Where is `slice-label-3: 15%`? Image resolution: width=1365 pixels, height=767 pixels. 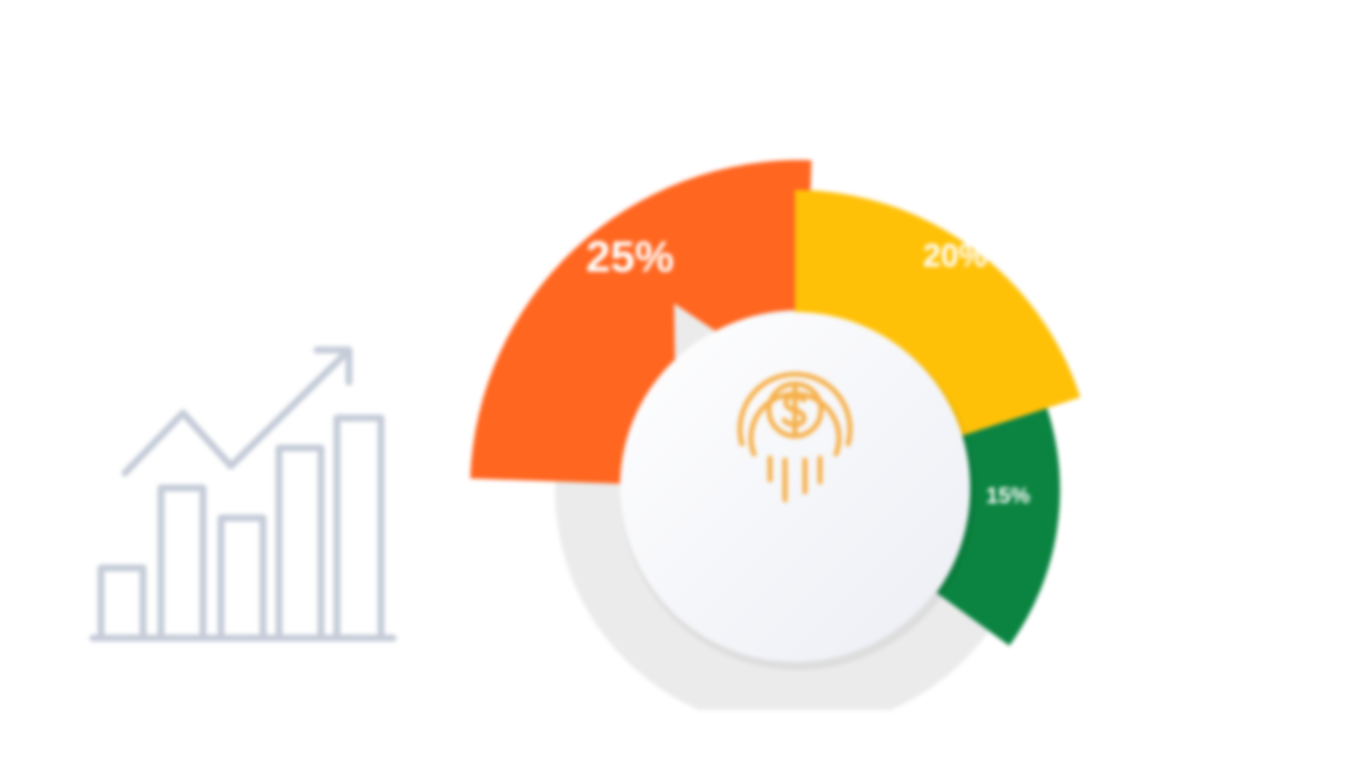 slice-label-3: 15% is located at coordinates (1008, 495).